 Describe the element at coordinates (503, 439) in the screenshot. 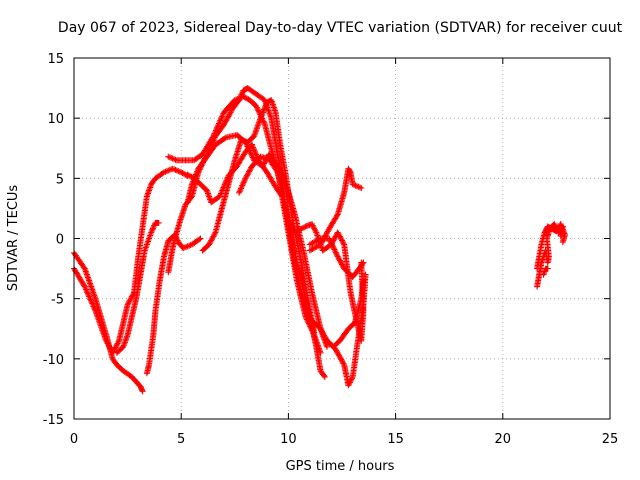

I see `x-tick-label: 20` at that location.